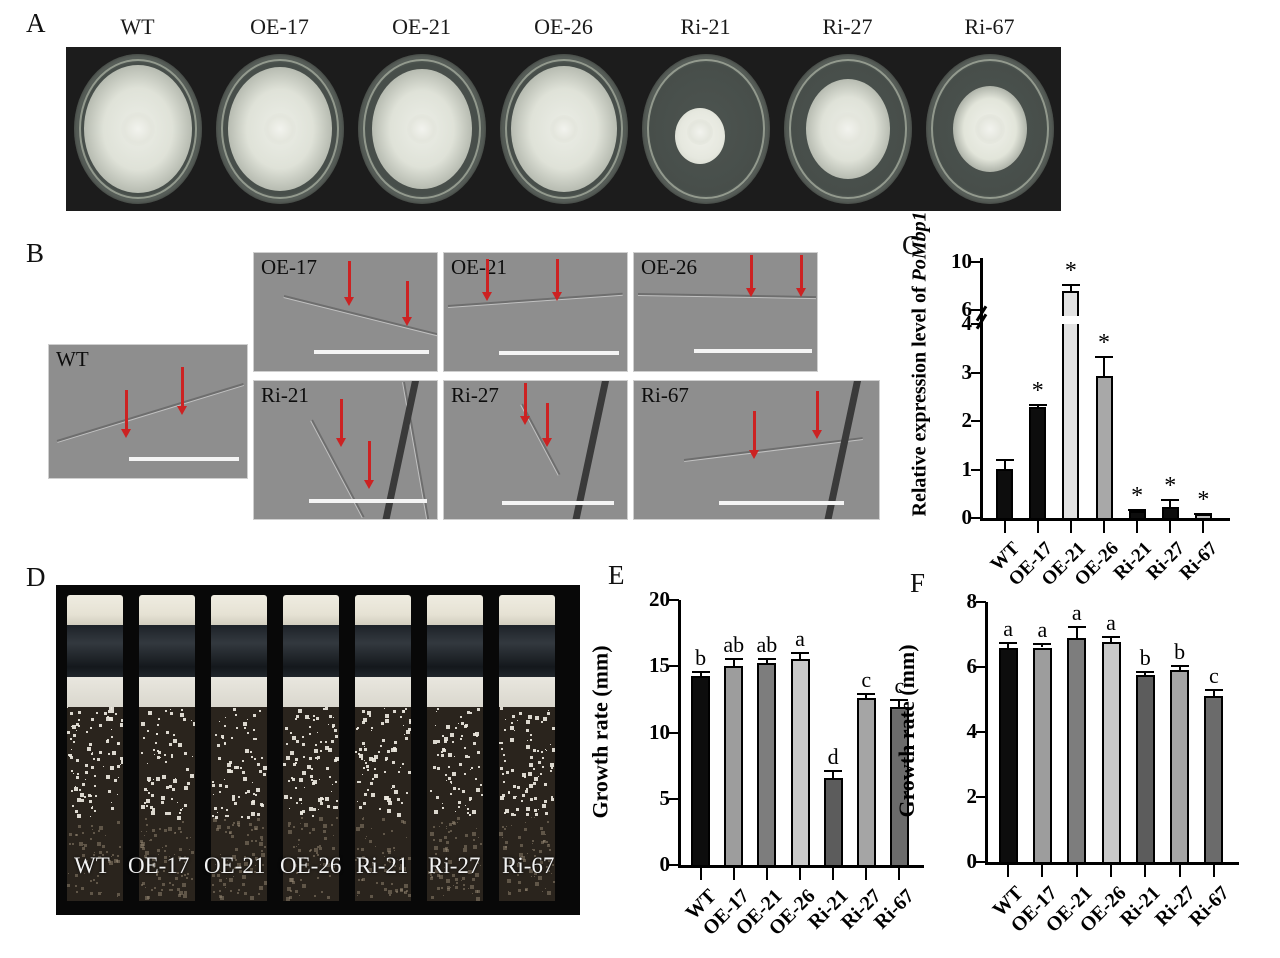 Image resolution: width=1280 pixels, height=958 pixels. I want to click on sig-label-oe-21: a, so click(1076, 613).